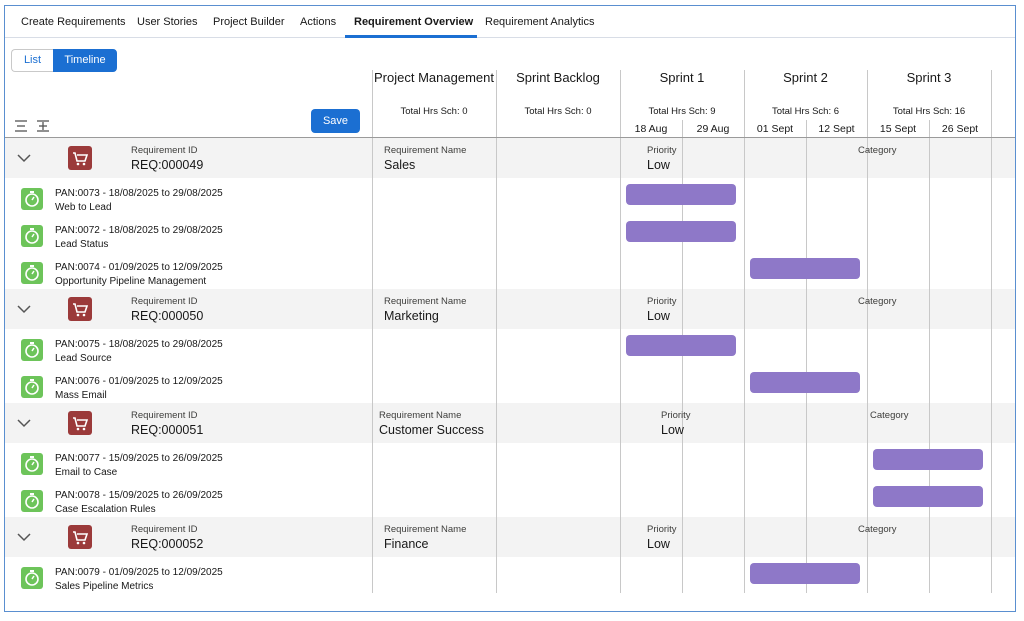  Describe the element at coordinates (139, 381) in the screenshot. I see `task-dates: PAN:0076 - 01/09/2025 to 12/09/2025` at that location.